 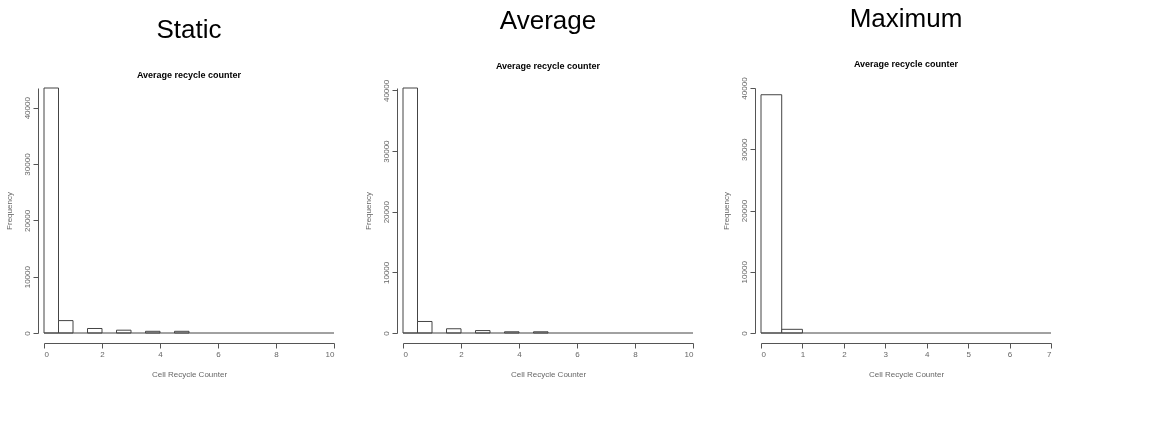 What do you see at coordinates (548, 20) in the screenshot?
I see `chart-title: Average` at bounding box center [548, 20].